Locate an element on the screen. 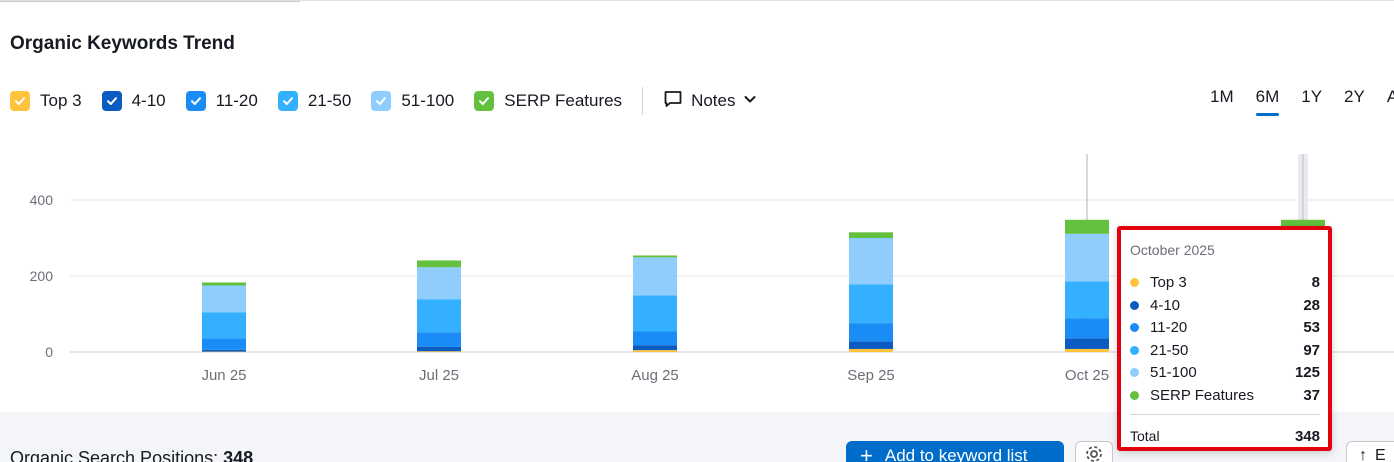  gear-icon is located at coordinates (1094, 453).